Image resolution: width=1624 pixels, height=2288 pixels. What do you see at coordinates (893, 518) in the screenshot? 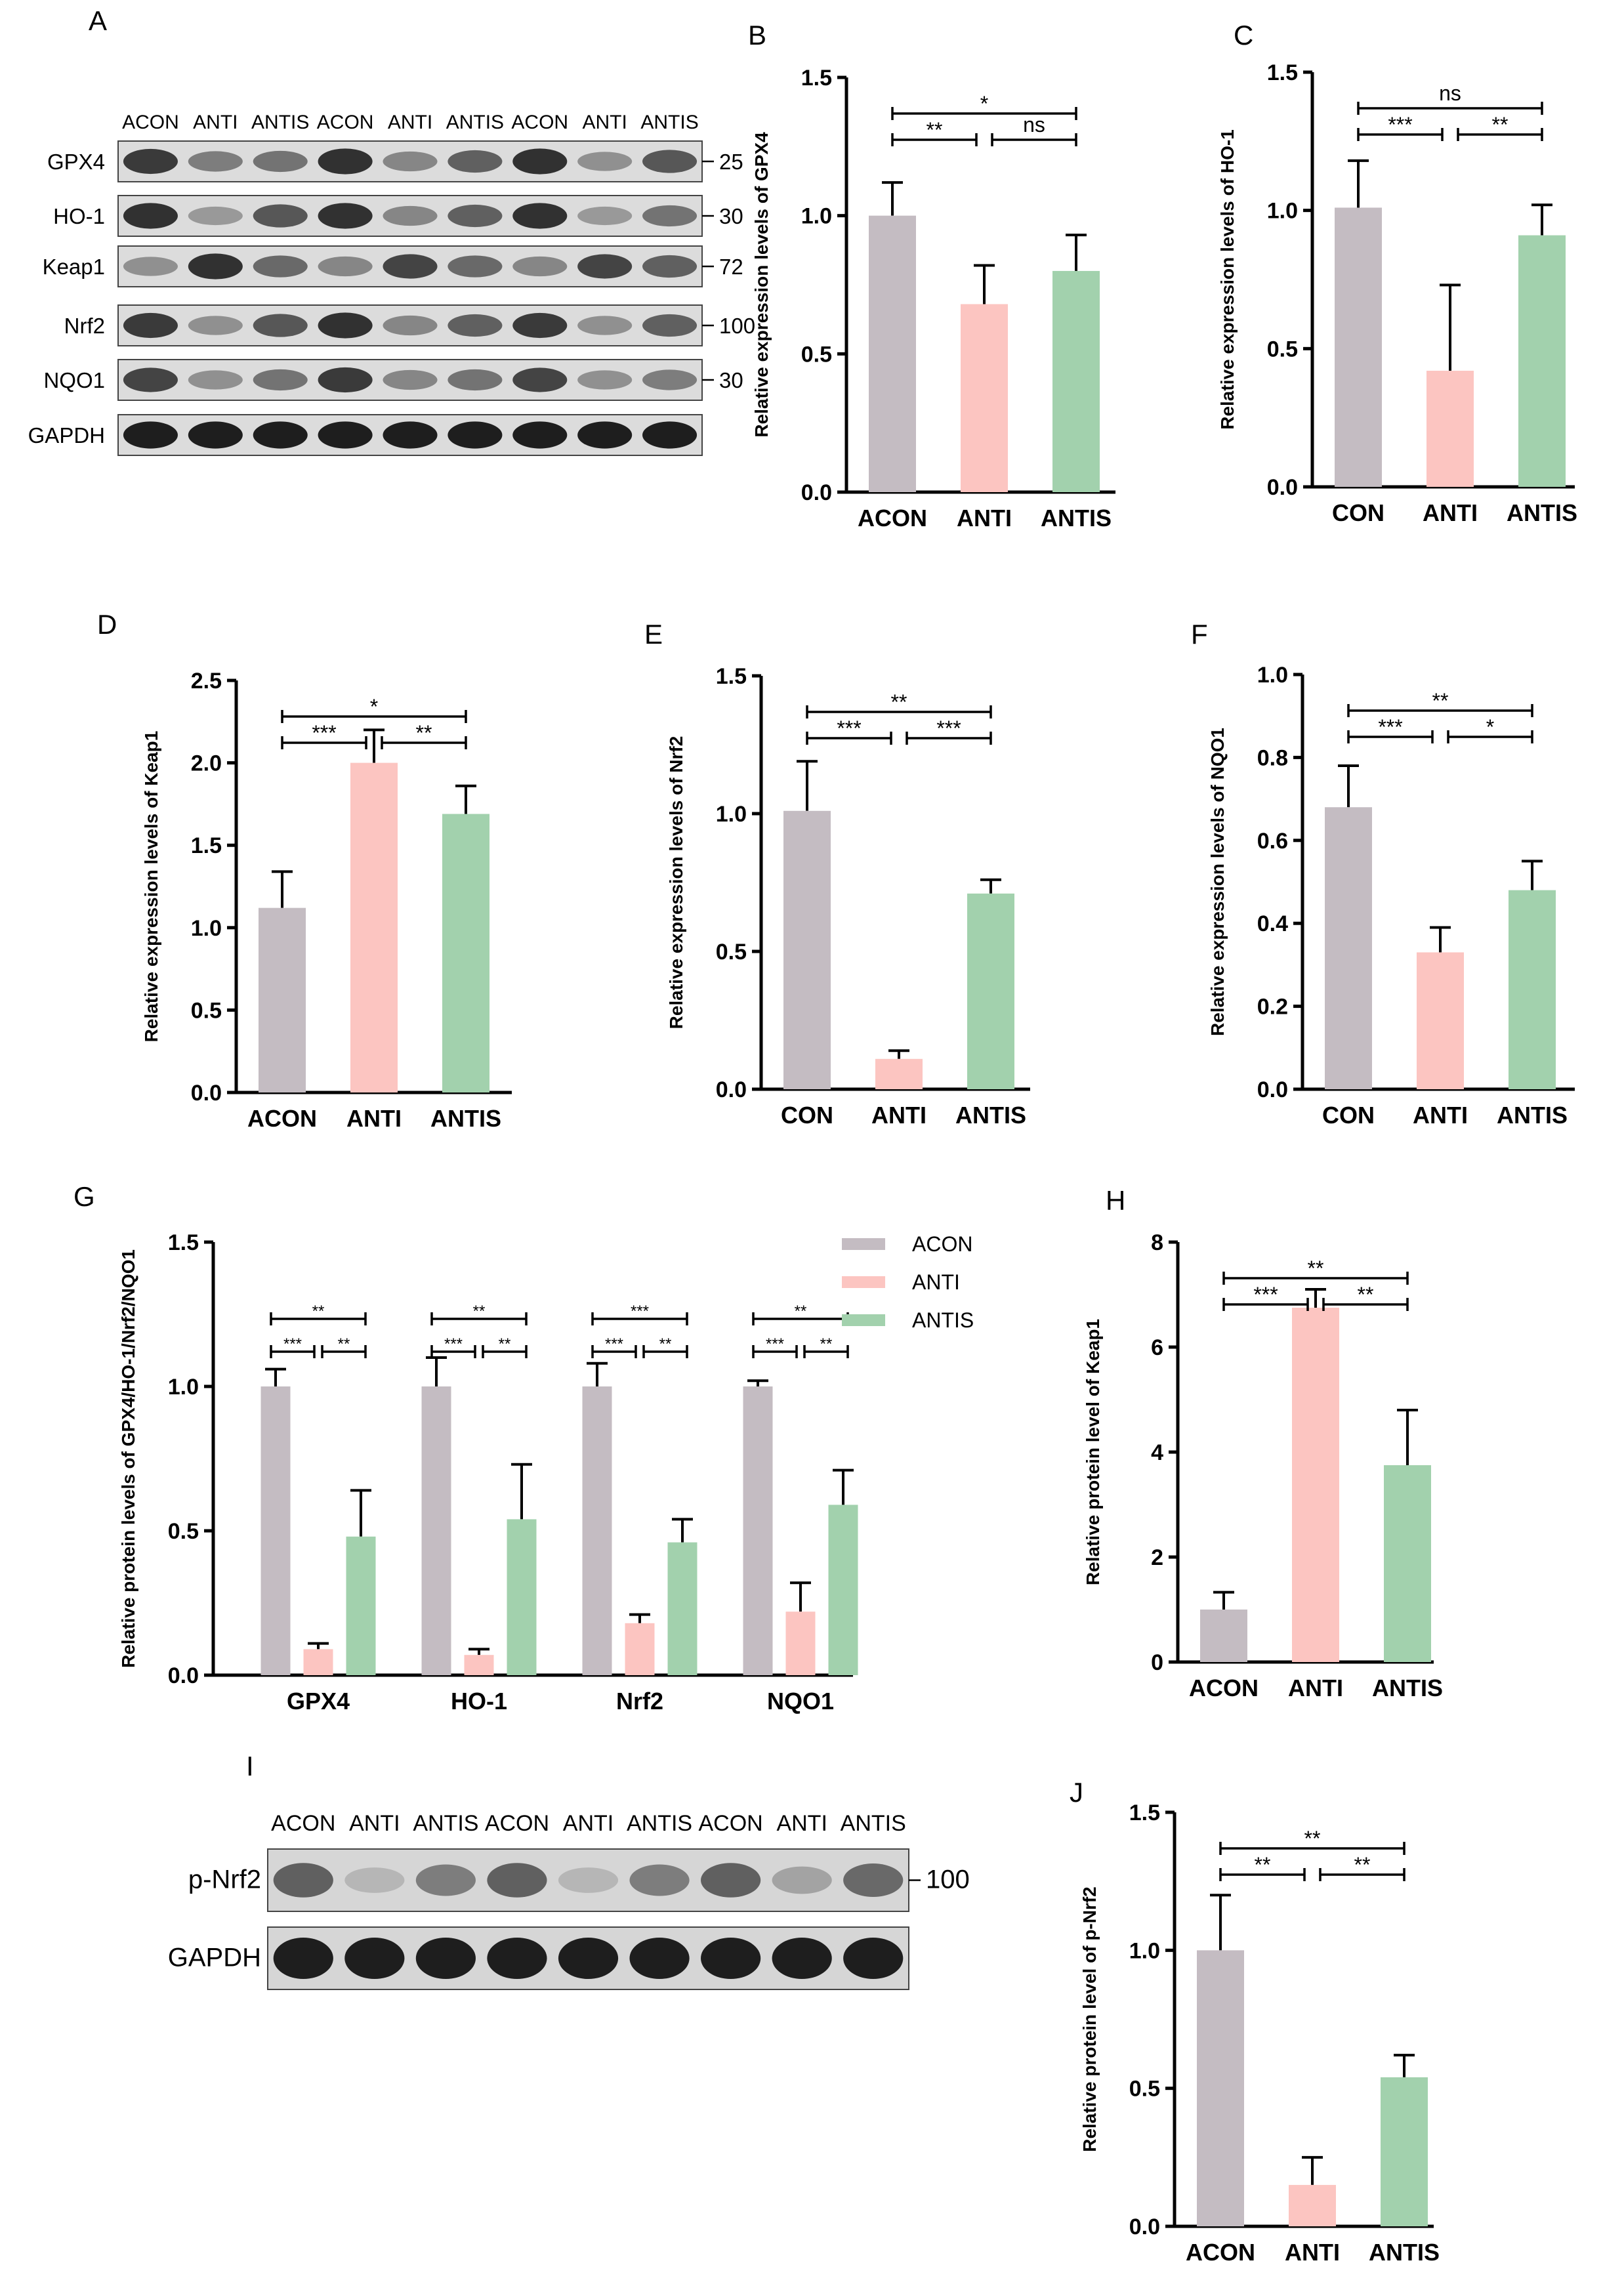
I see `x-category-label-B: ACON` at bounding box center [893, 518].